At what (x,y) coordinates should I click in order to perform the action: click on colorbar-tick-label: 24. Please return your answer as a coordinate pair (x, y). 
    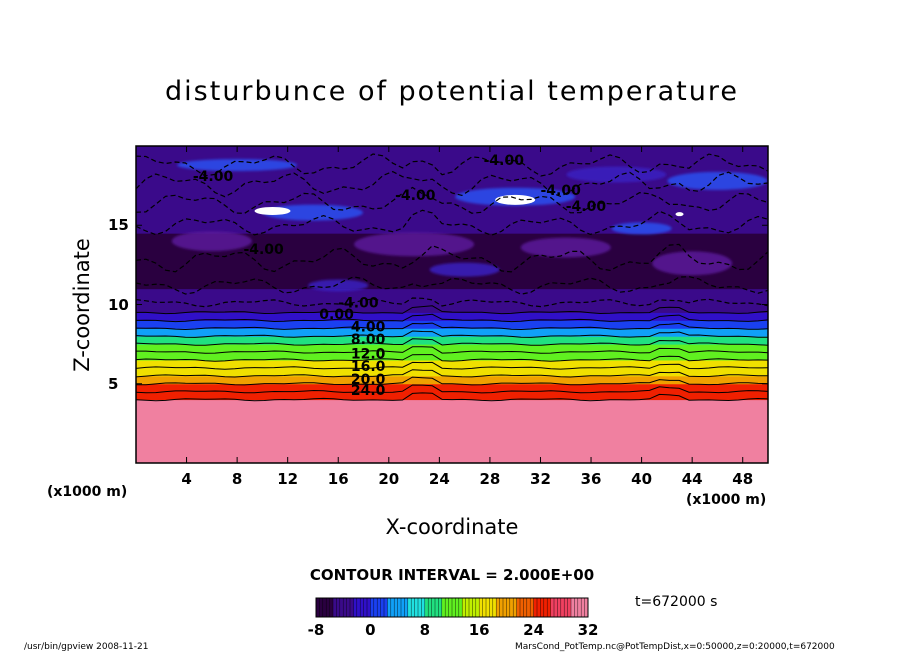
    Looking at the image, I should click on (534, 630).